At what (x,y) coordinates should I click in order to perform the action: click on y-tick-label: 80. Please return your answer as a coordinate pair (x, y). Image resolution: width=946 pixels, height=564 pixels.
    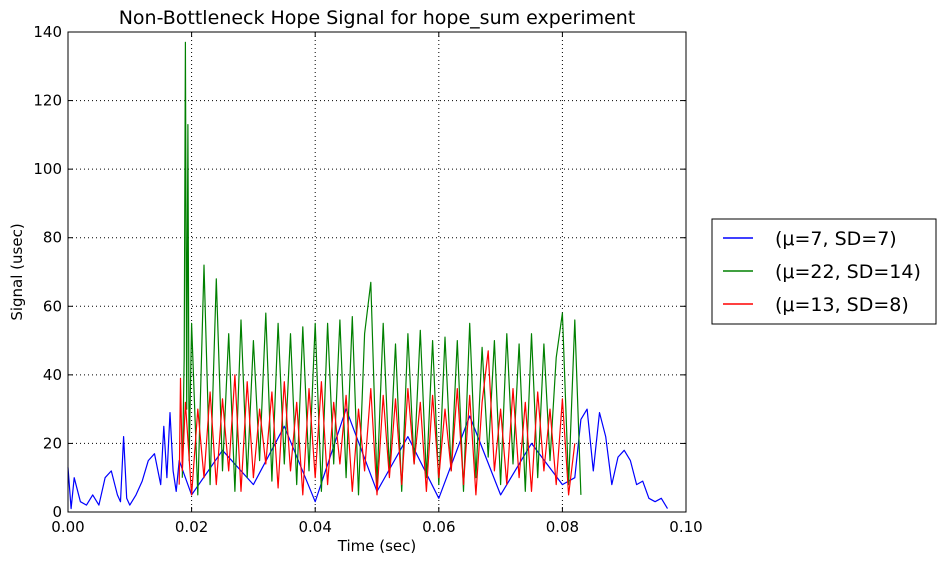
    Looking at the image, I should click on (52, 238).